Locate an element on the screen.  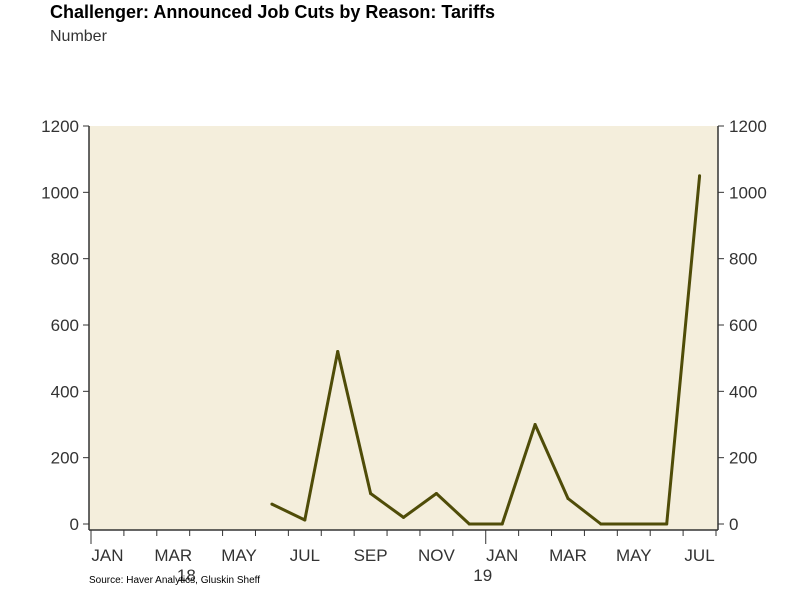
left-y-tick-label: 400 is located at coordinates (65, 391).